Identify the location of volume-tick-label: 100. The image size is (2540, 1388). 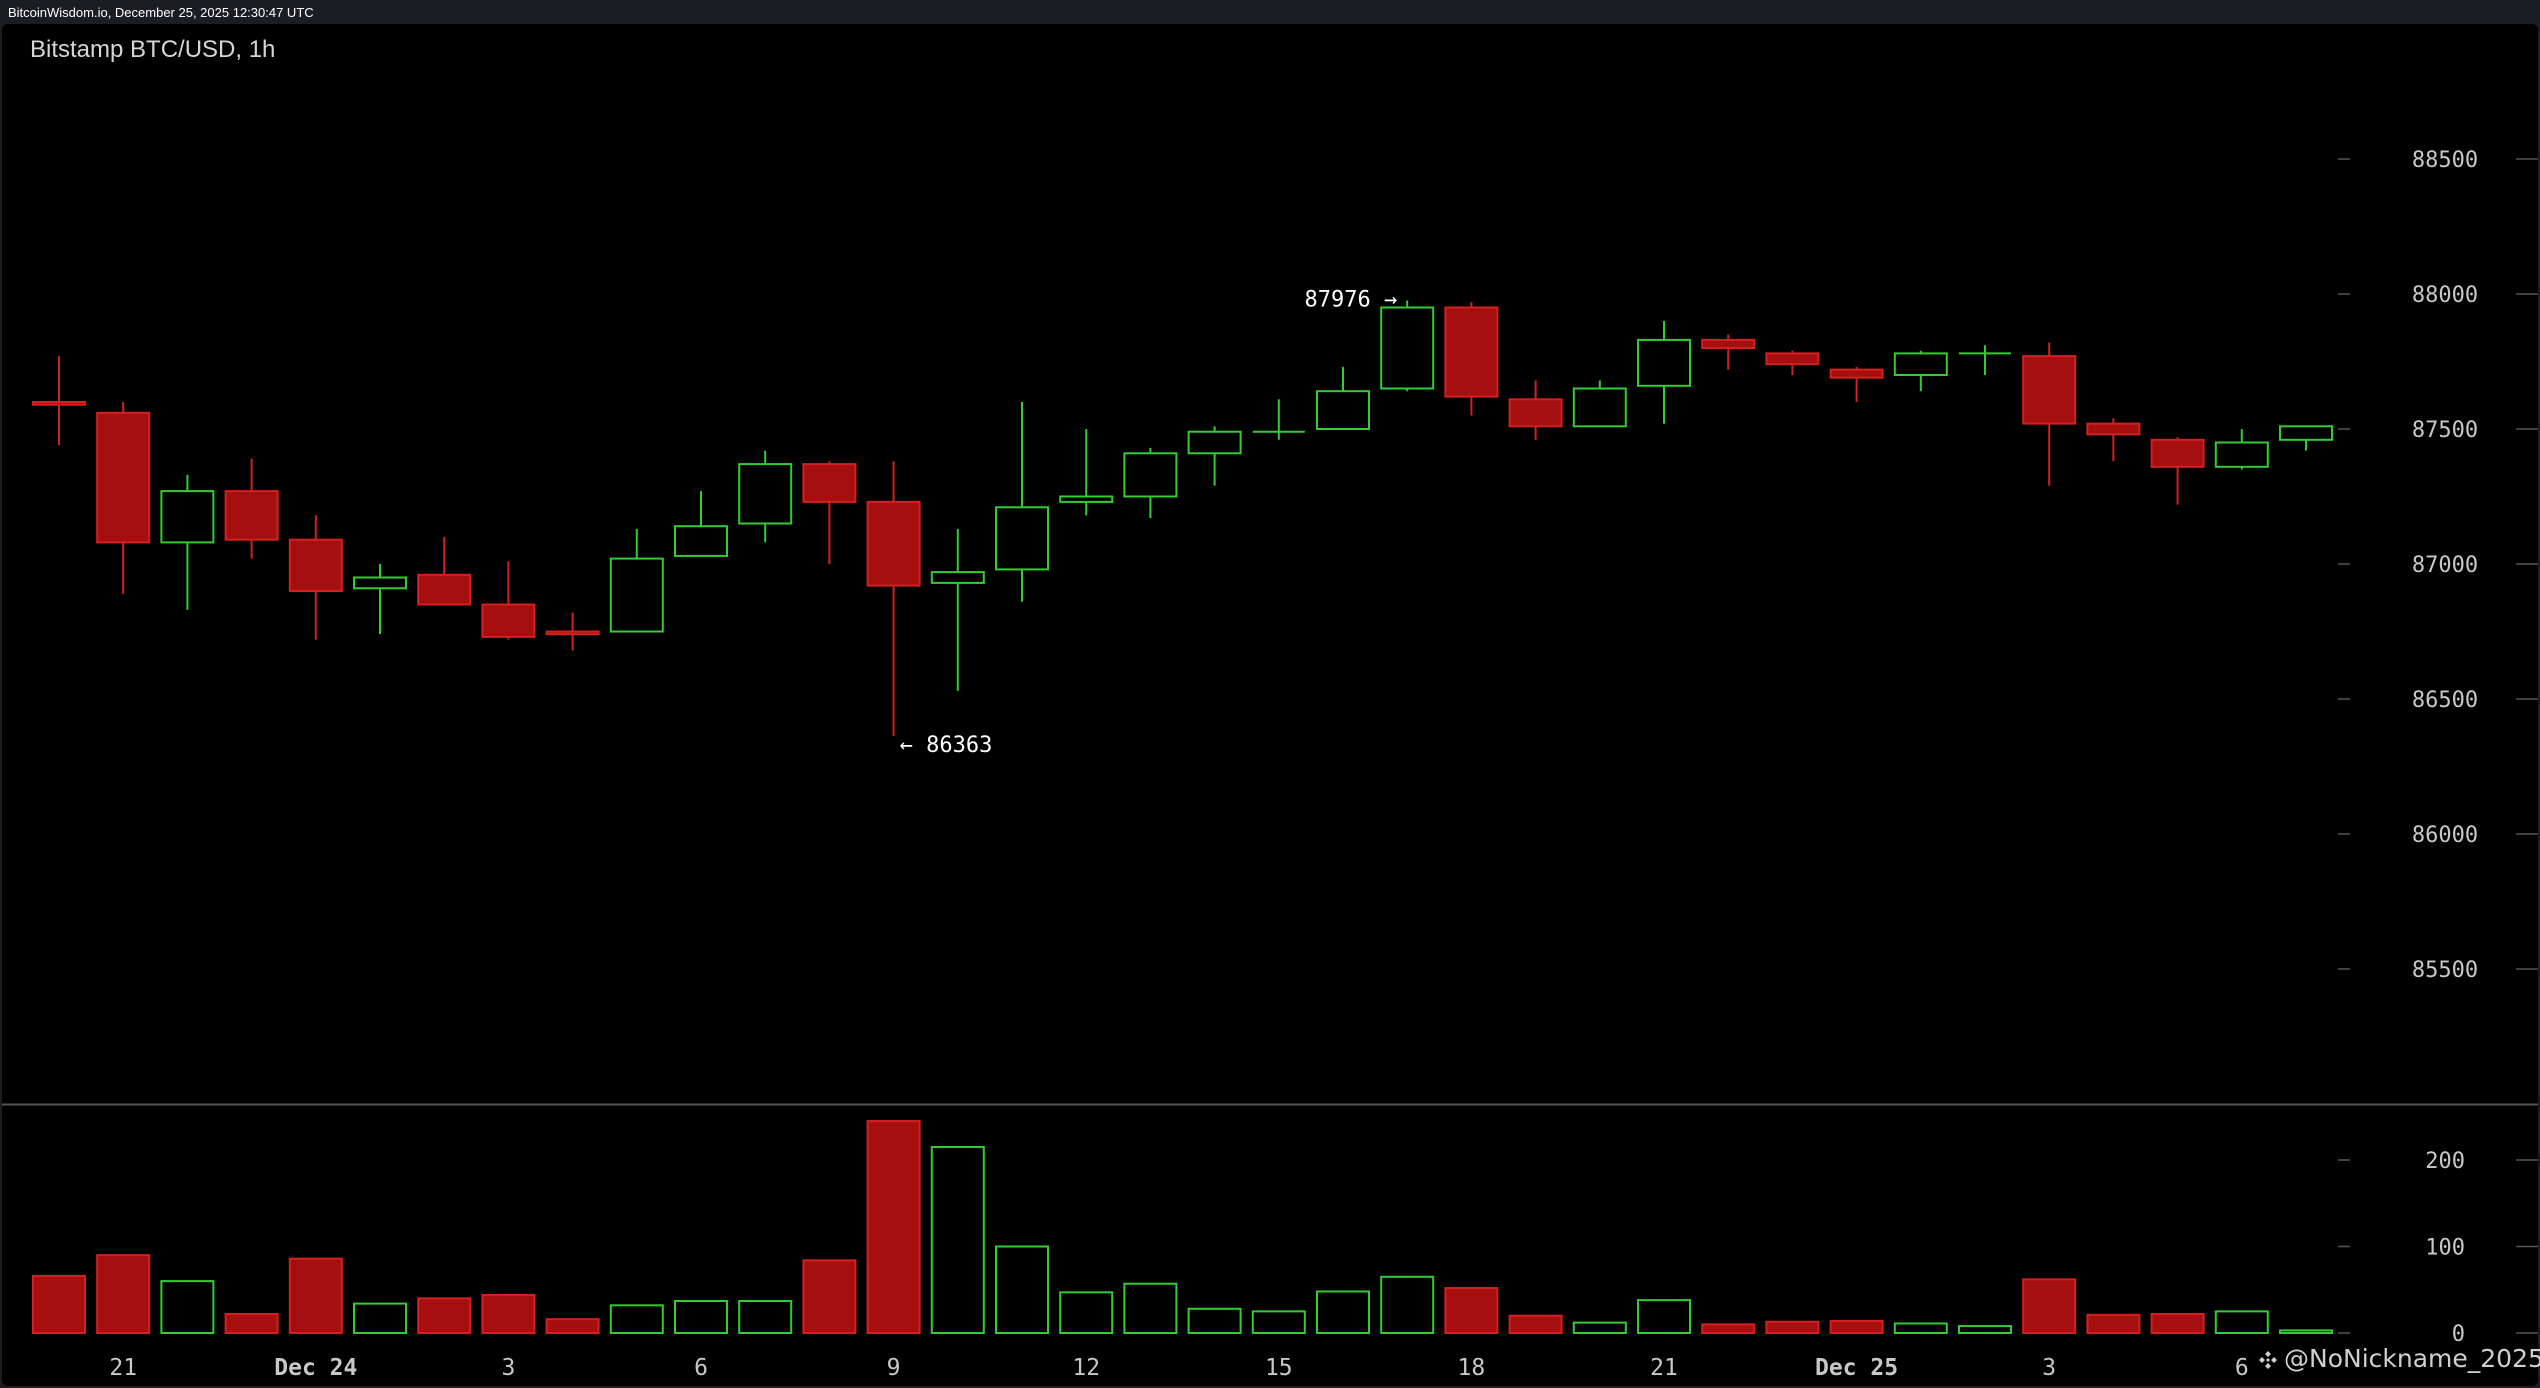
(2445, 1248).